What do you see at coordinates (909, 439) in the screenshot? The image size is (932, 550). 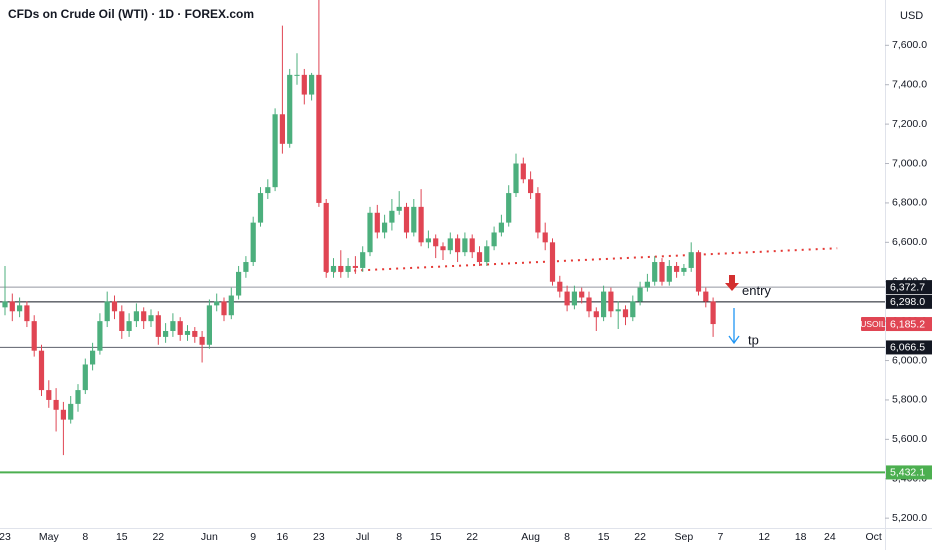 I see `y-tick-label: 5,600.0` at bounding box center [909, 439].